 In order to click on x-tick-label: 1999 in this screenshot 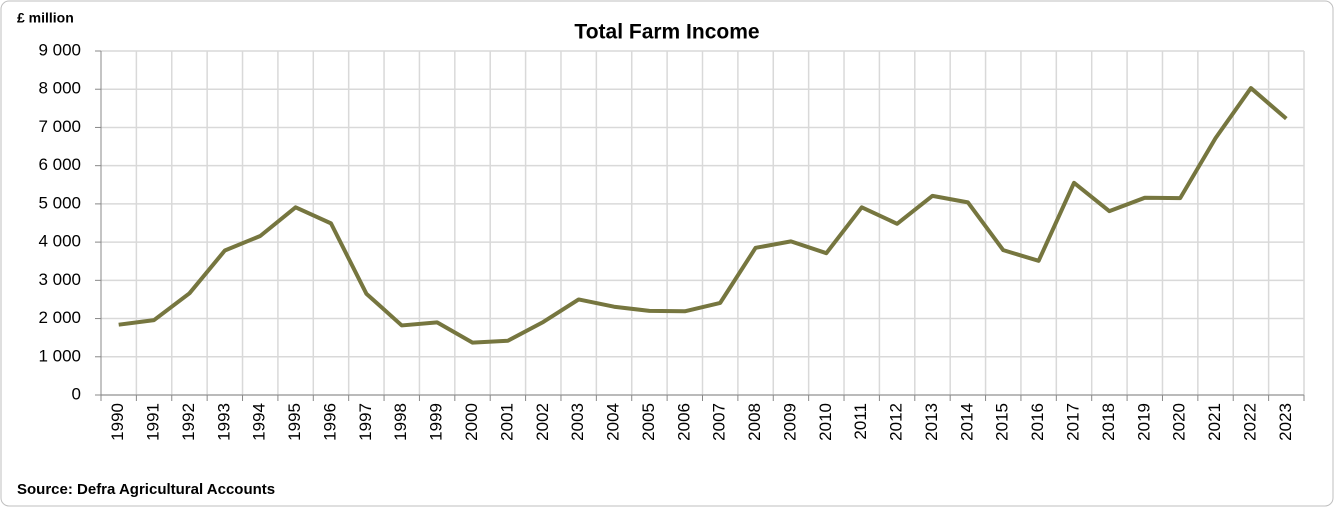, I will do `click(436, 422)`.